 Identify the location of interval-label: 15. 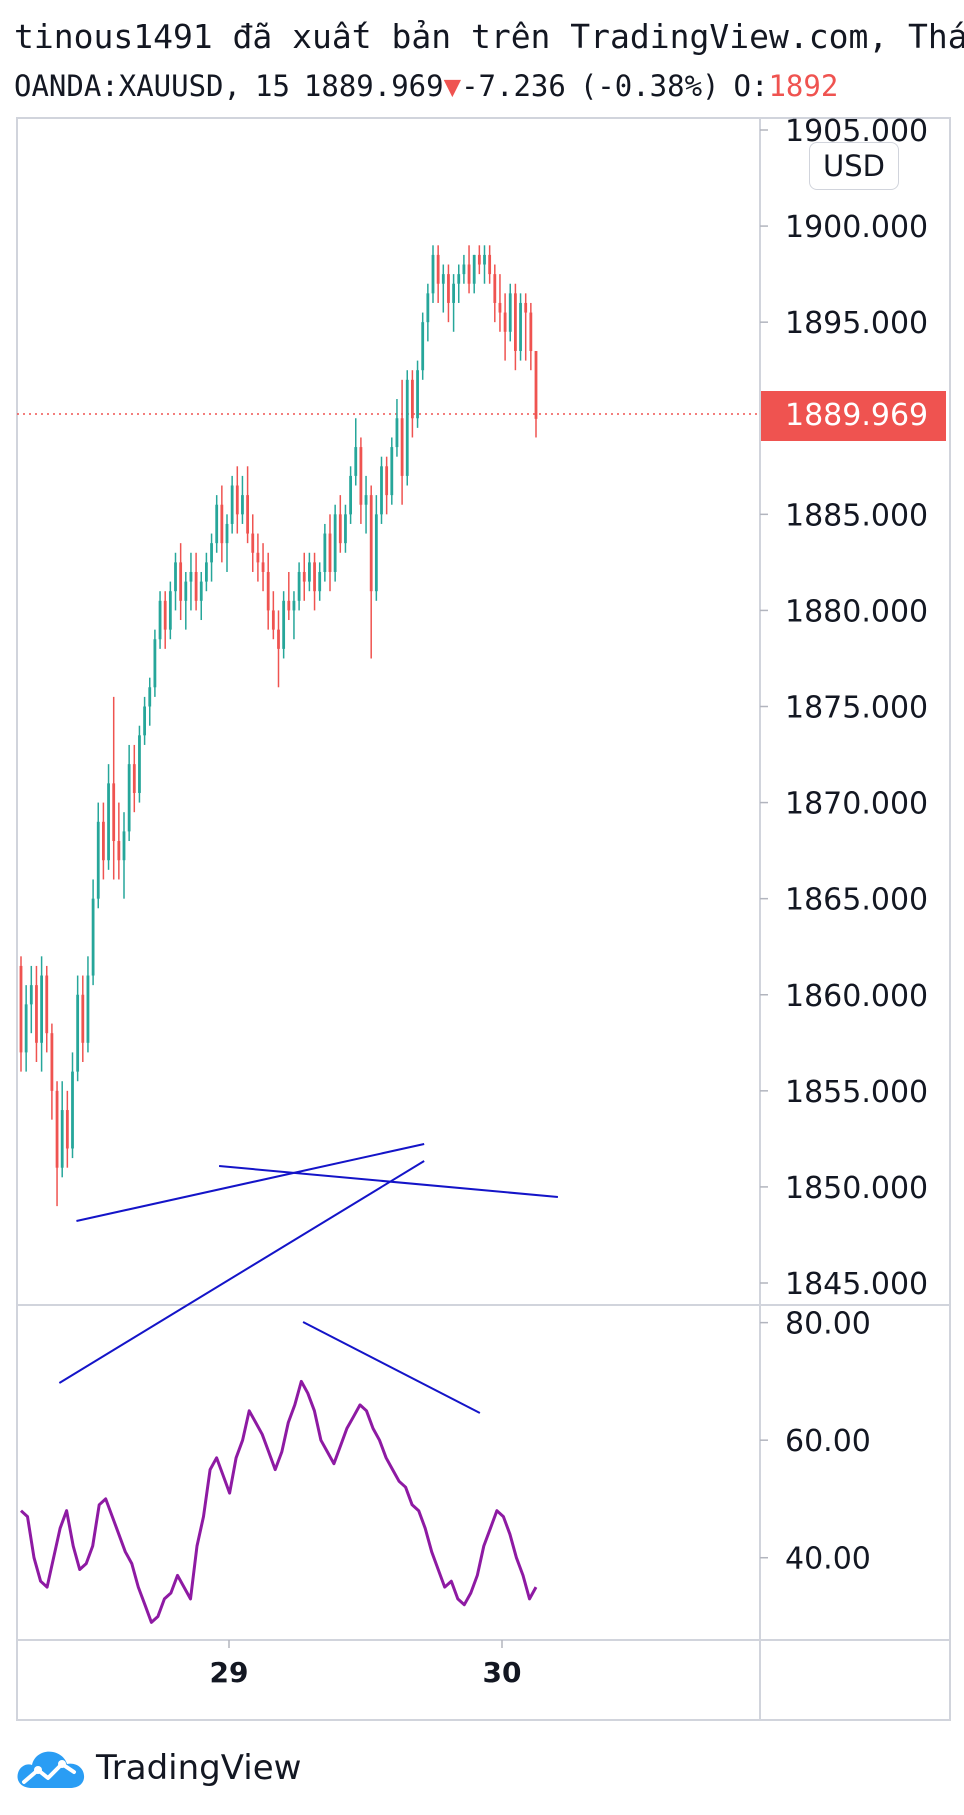
(272, 86).